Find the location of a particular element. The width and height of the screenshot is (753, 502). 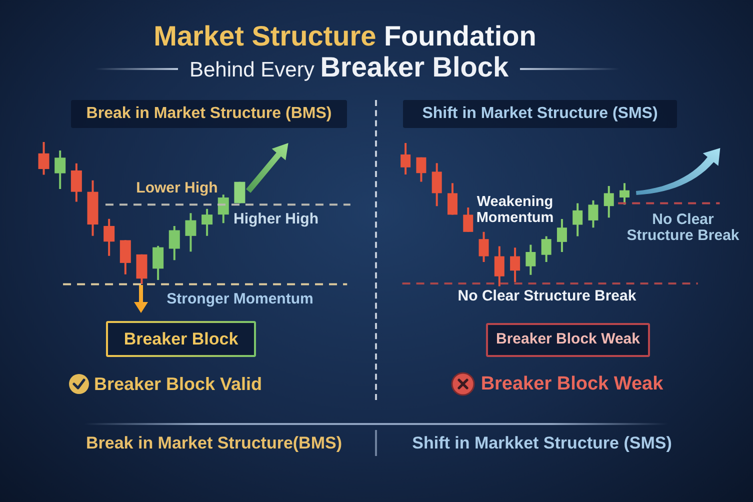

text: Breaker Block Valid is located at coordinates (178, 384).